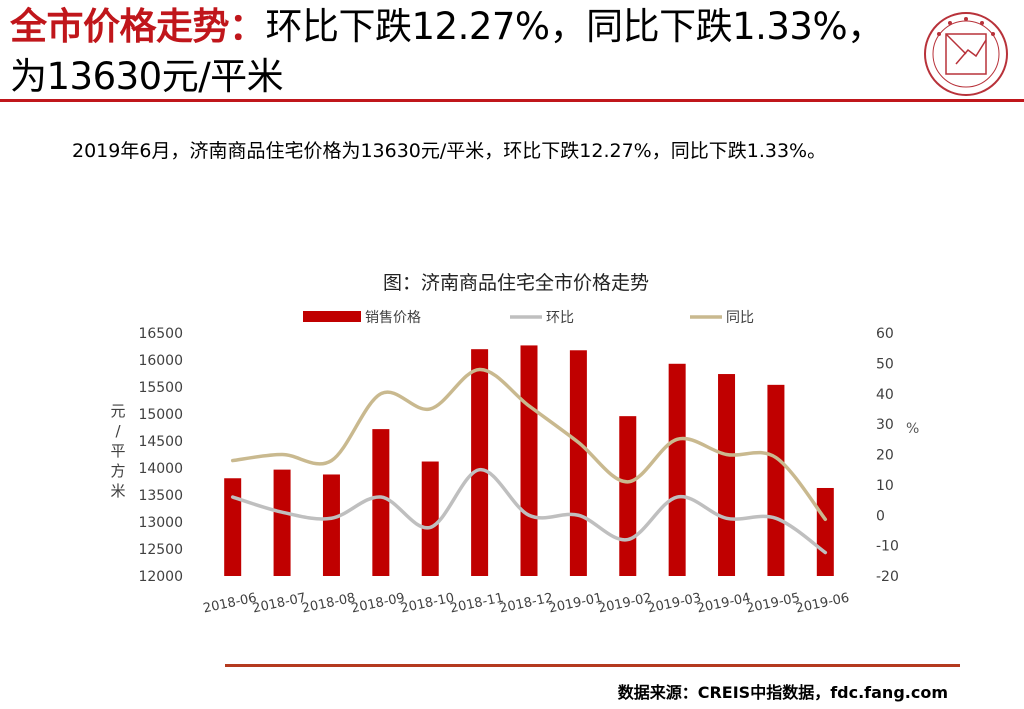 This screenshot has width=1024, height=709. What do you see at coordinates (160, 442) in the screenshot?
I see `y-tick-label: 14500` at bounding box center [160, 442].